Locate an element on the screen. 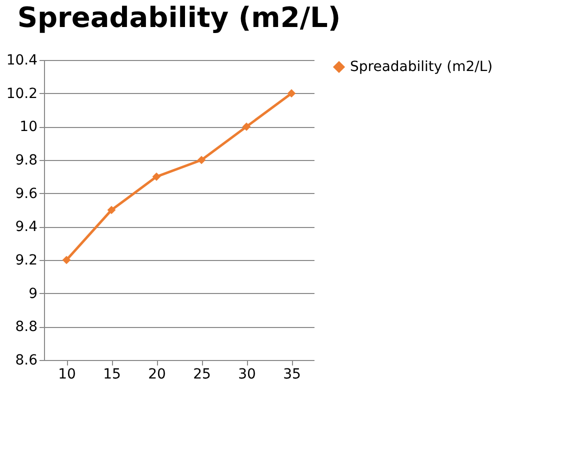 This screenshot has width=579, height=474. y-tick-label: 10.4 is located at coordinates (22, 60).